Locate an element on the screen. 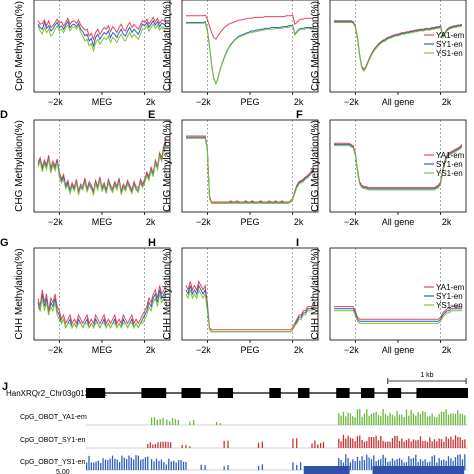 The width and height of the screenshot is (474, 474). y-axis-label: CHG Methylation(%) is located at coordinates (315, 166).